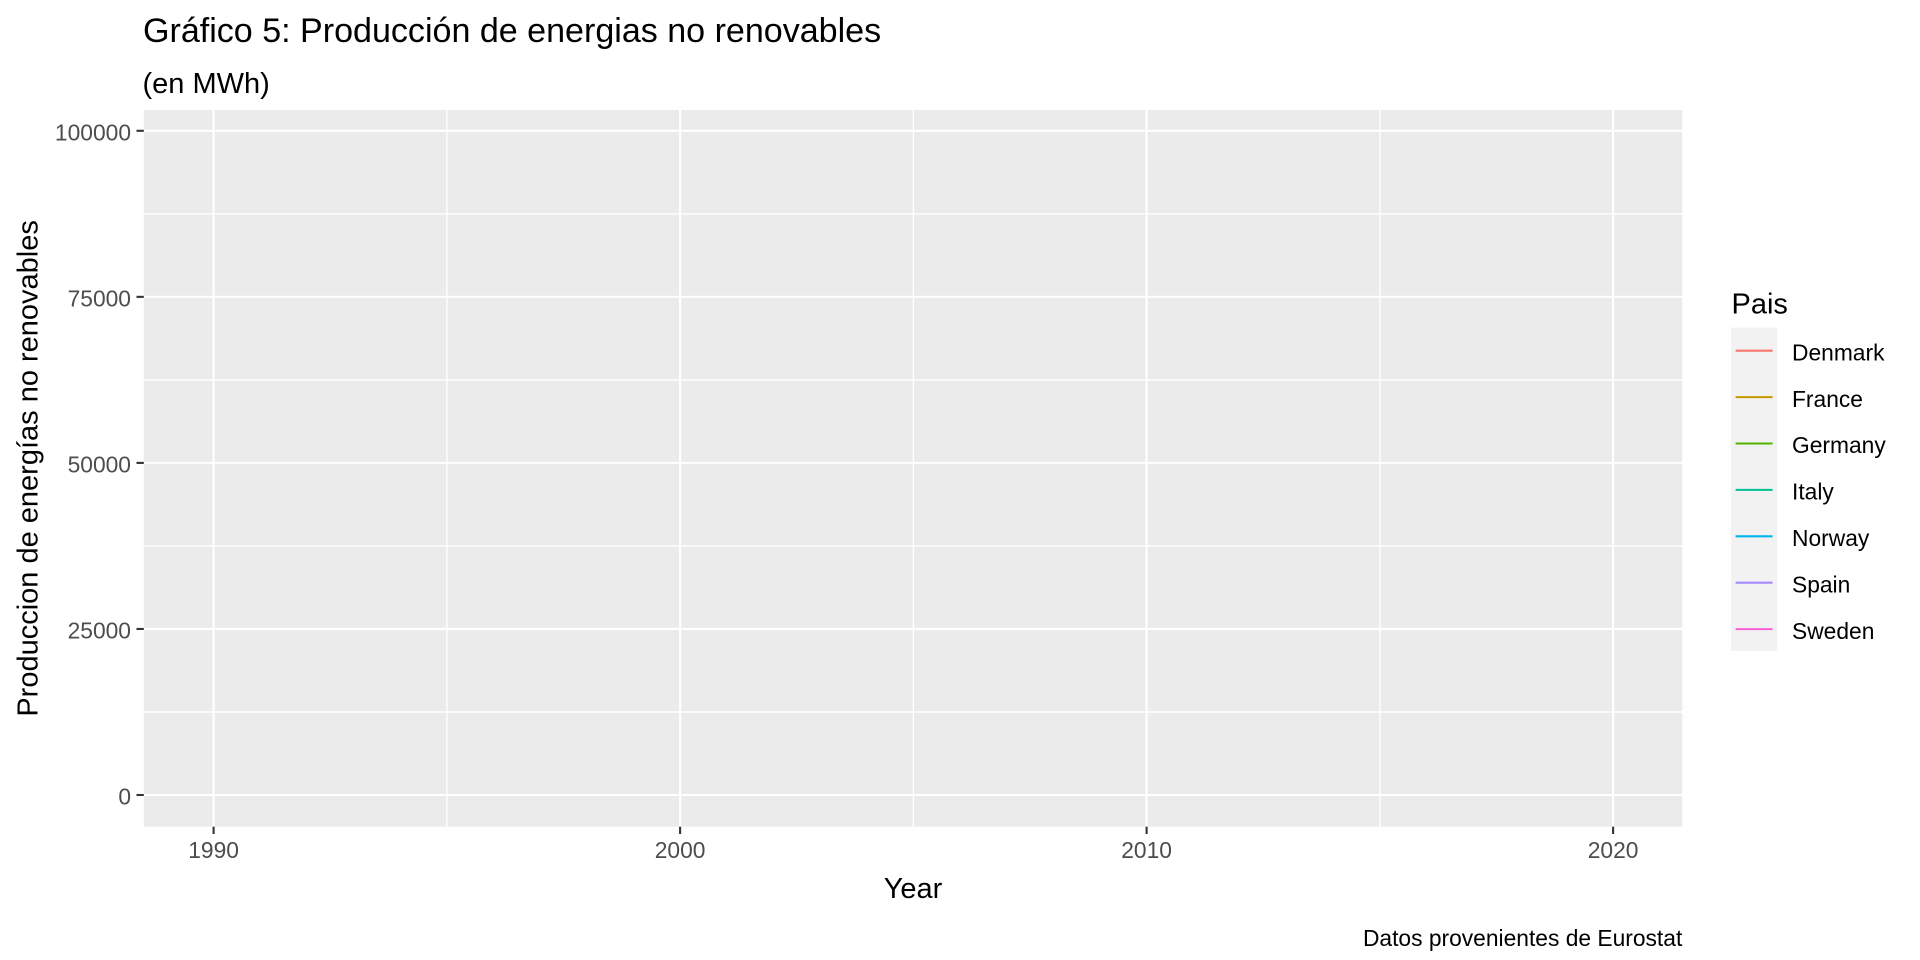 This screenshot has height=960, width=1920. Describe the element at coordinates (206, 84) in the screenshot. I see `svg-text: (en MWh)` at that location.